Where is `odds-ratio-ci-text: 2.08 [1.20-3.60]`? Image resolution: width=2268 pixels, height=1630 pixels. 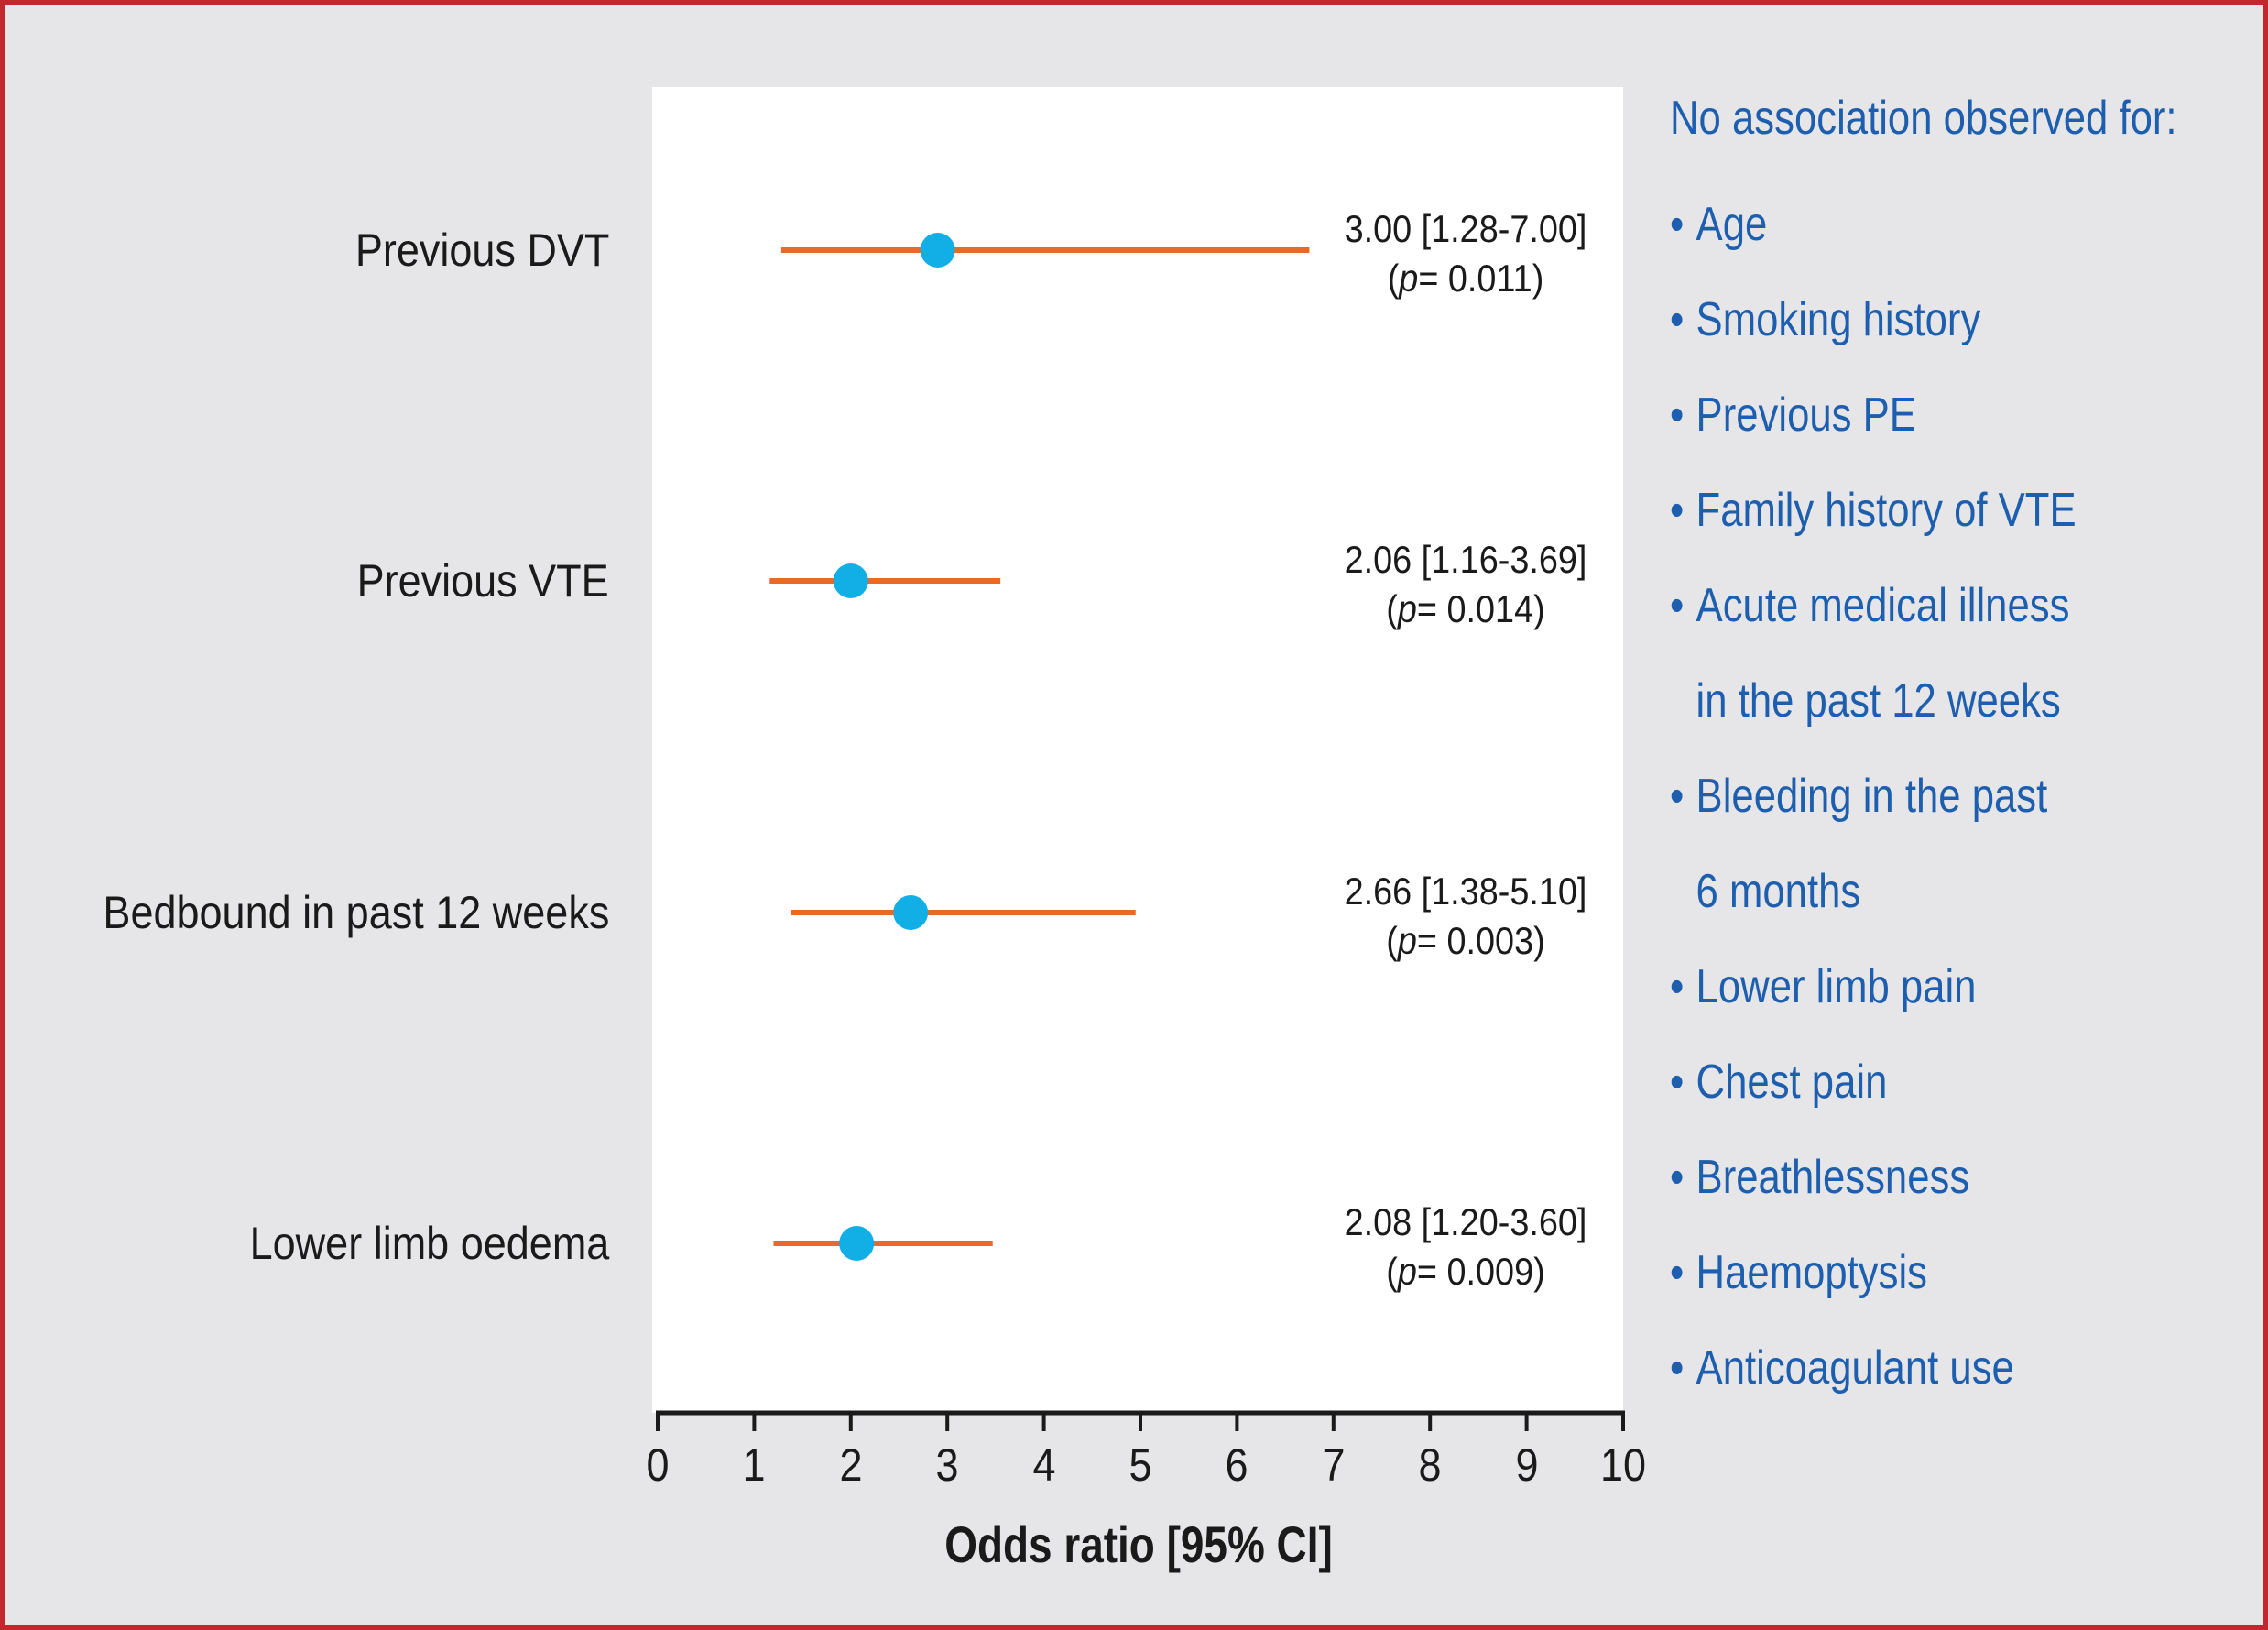 odds-ratio-ci-text: 2.08 [1.20-3.60] is located at coordinates (1465, 1221).